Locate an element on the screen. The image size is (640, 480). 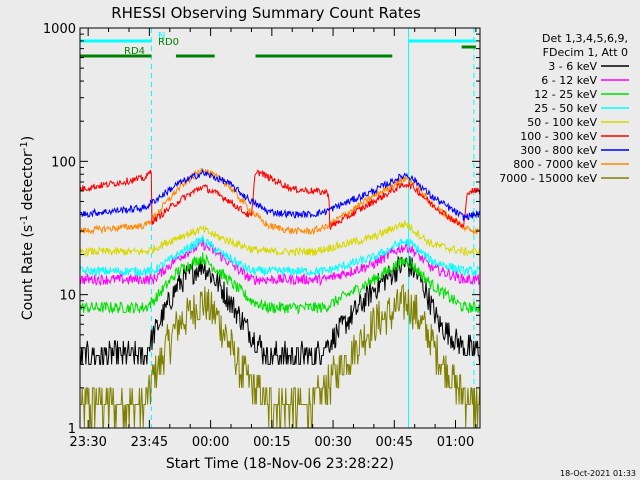
x-tick-label: 00:30 is located at coordinates (332, 442).